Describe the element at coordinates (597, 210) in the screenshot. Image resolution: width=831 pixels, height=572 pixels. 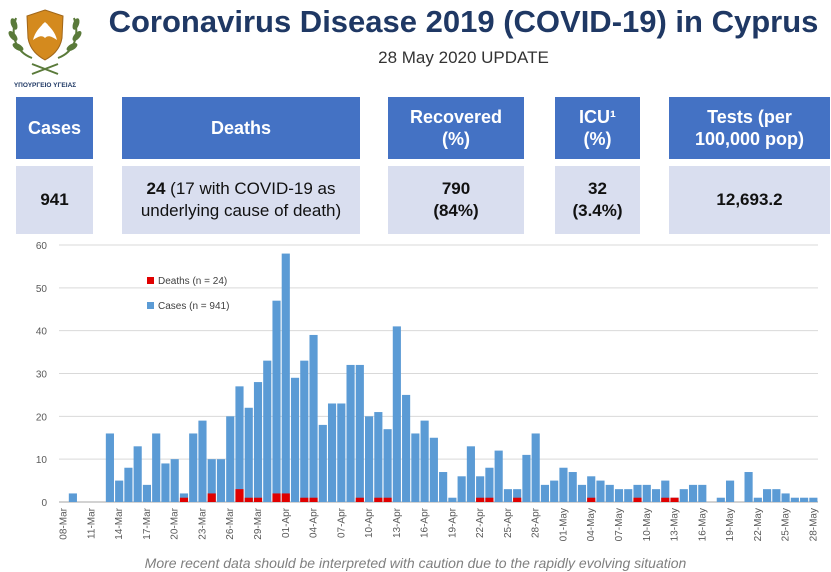
I see `icu-percent: (3.4%)` at that location.